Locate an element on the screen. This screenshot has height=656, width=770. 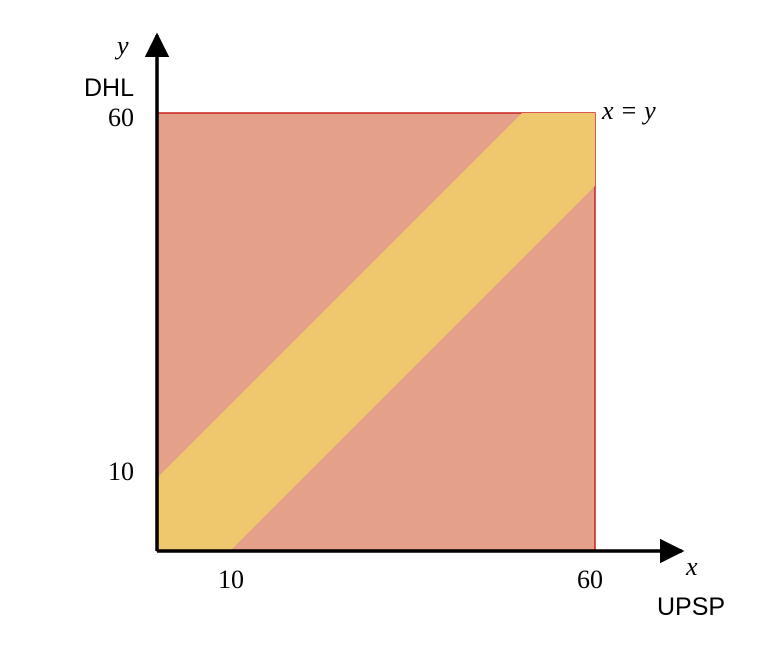
x-tick-10: 10 is located at coordinates (231, 579).